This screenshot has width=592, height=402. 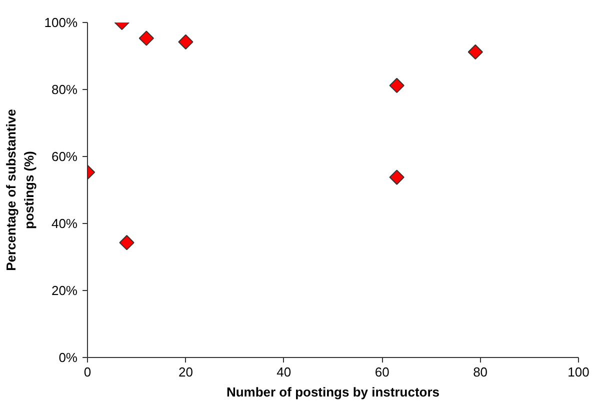 I want to click on y-tick-label: 60%, so click(x=64, y=156).